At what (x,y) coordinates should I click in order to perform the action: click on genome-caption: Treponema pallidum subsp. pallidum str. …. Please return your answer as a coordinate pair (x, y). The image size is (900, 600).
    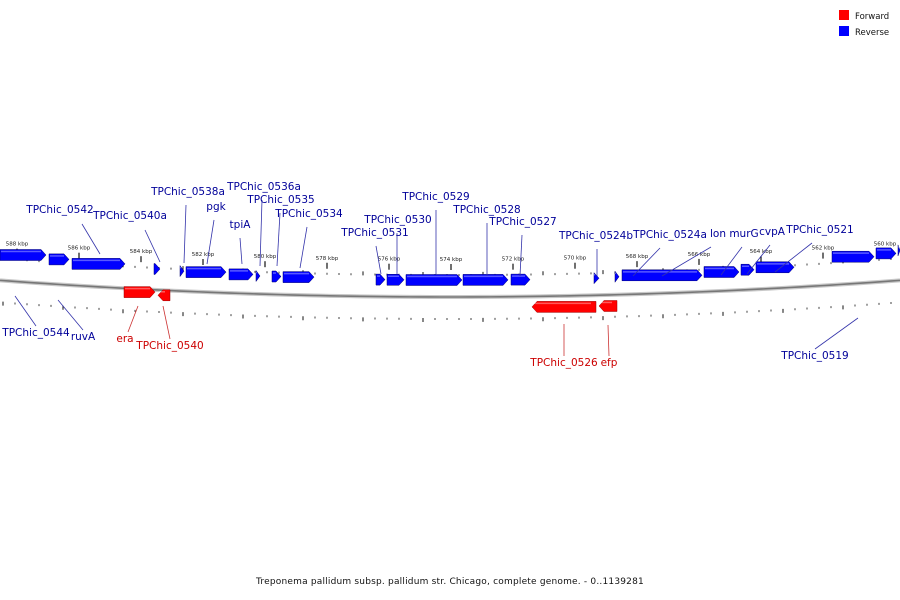
    Looking at the image, I should click on (450, 582).